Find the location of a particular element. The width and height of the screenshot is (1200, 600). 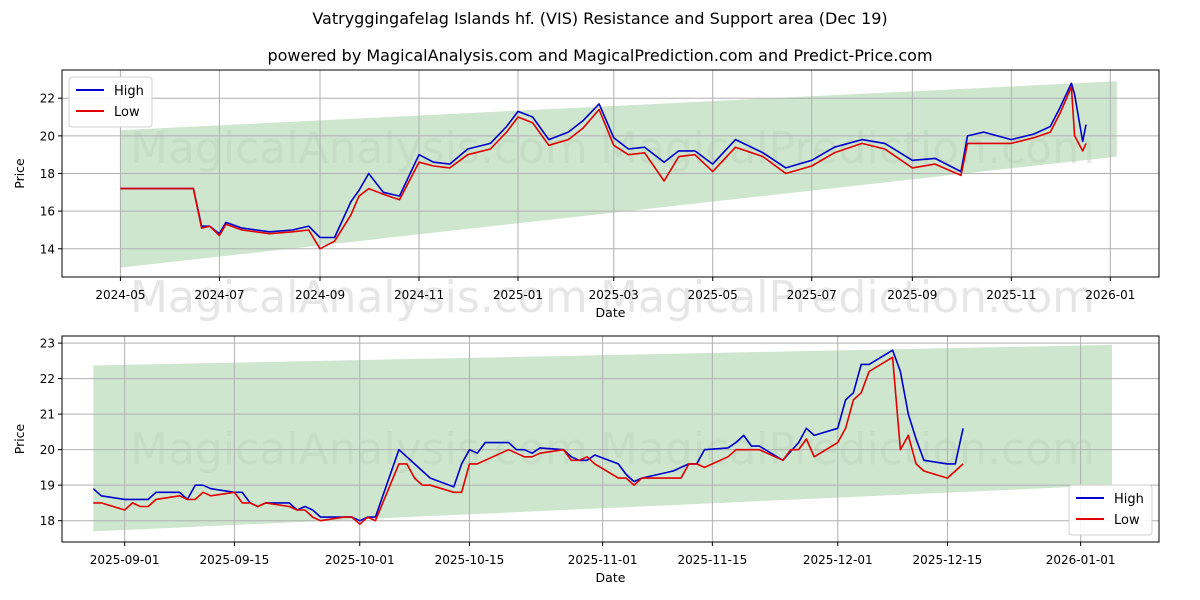

y-tick-label: 23 is located at coordinates (47, 344).